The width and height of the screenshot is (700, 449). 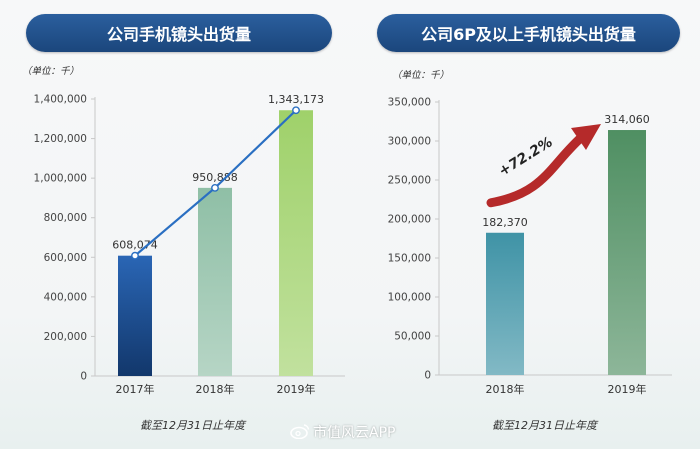 I want to click on bar-value-label: 314,060, so click(x=627, y=119).